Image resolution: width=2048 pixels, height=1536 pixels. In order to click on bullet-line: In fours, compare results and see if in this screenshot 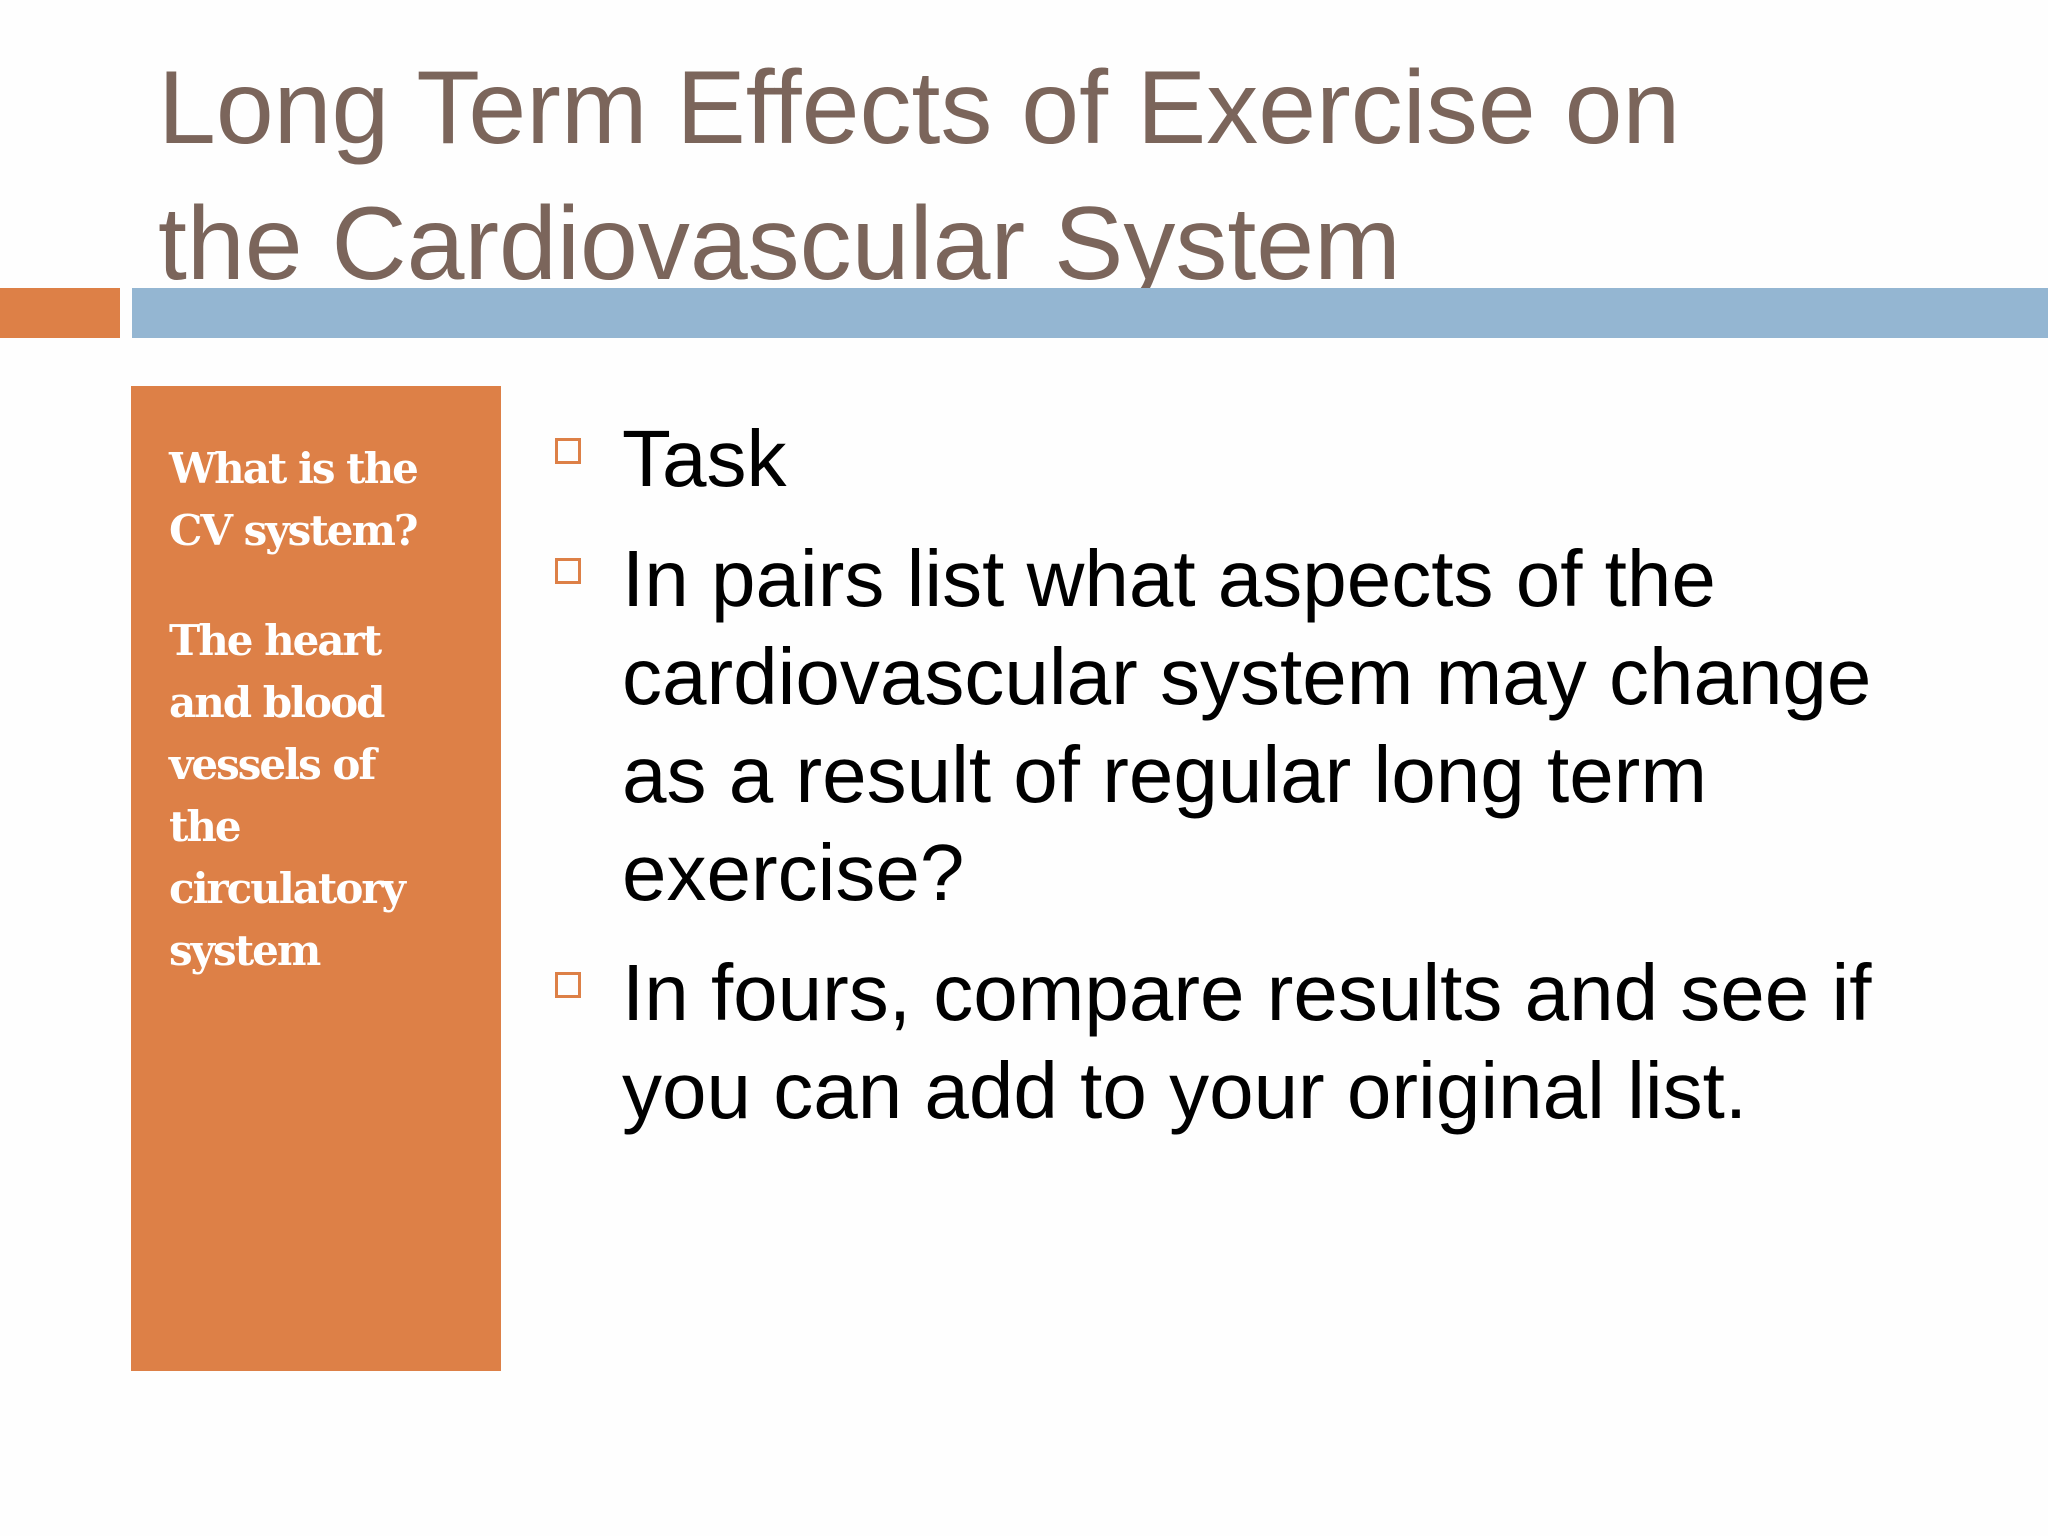, I will do `click(1247, 992)`.